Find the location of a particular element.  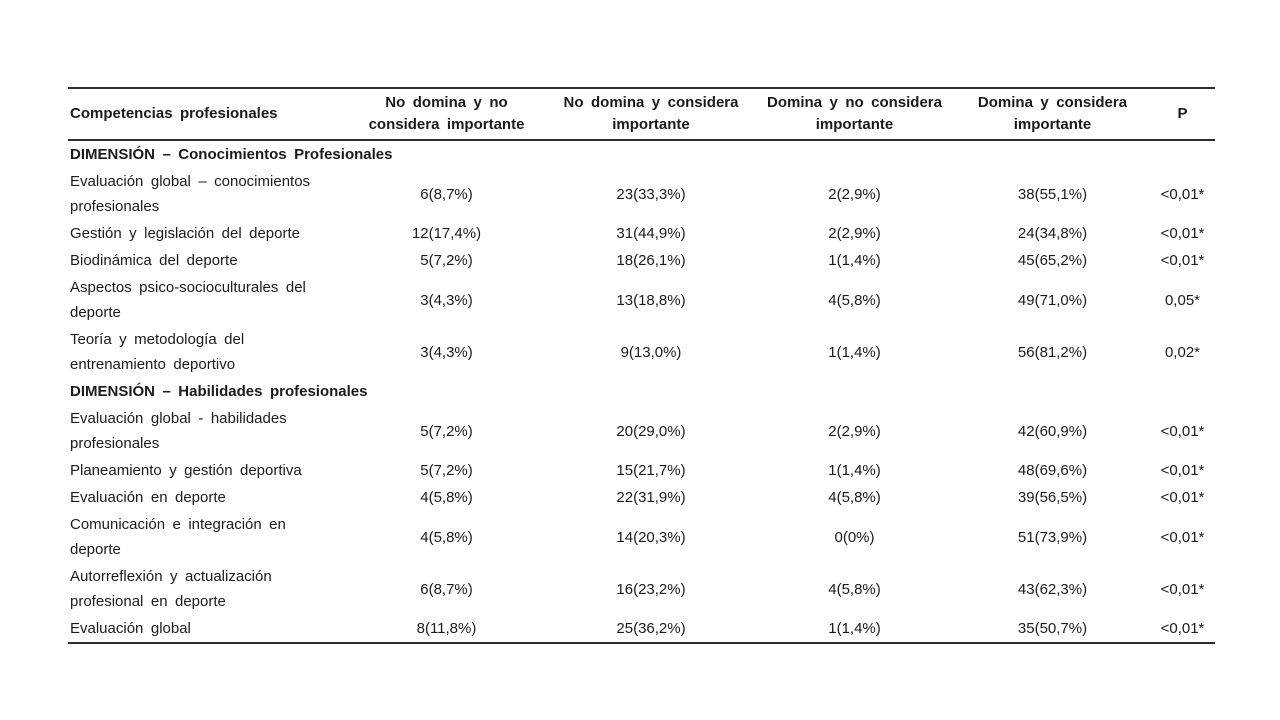

frequency-cell: 8(11,8%) is located at coordinates (446, 628).